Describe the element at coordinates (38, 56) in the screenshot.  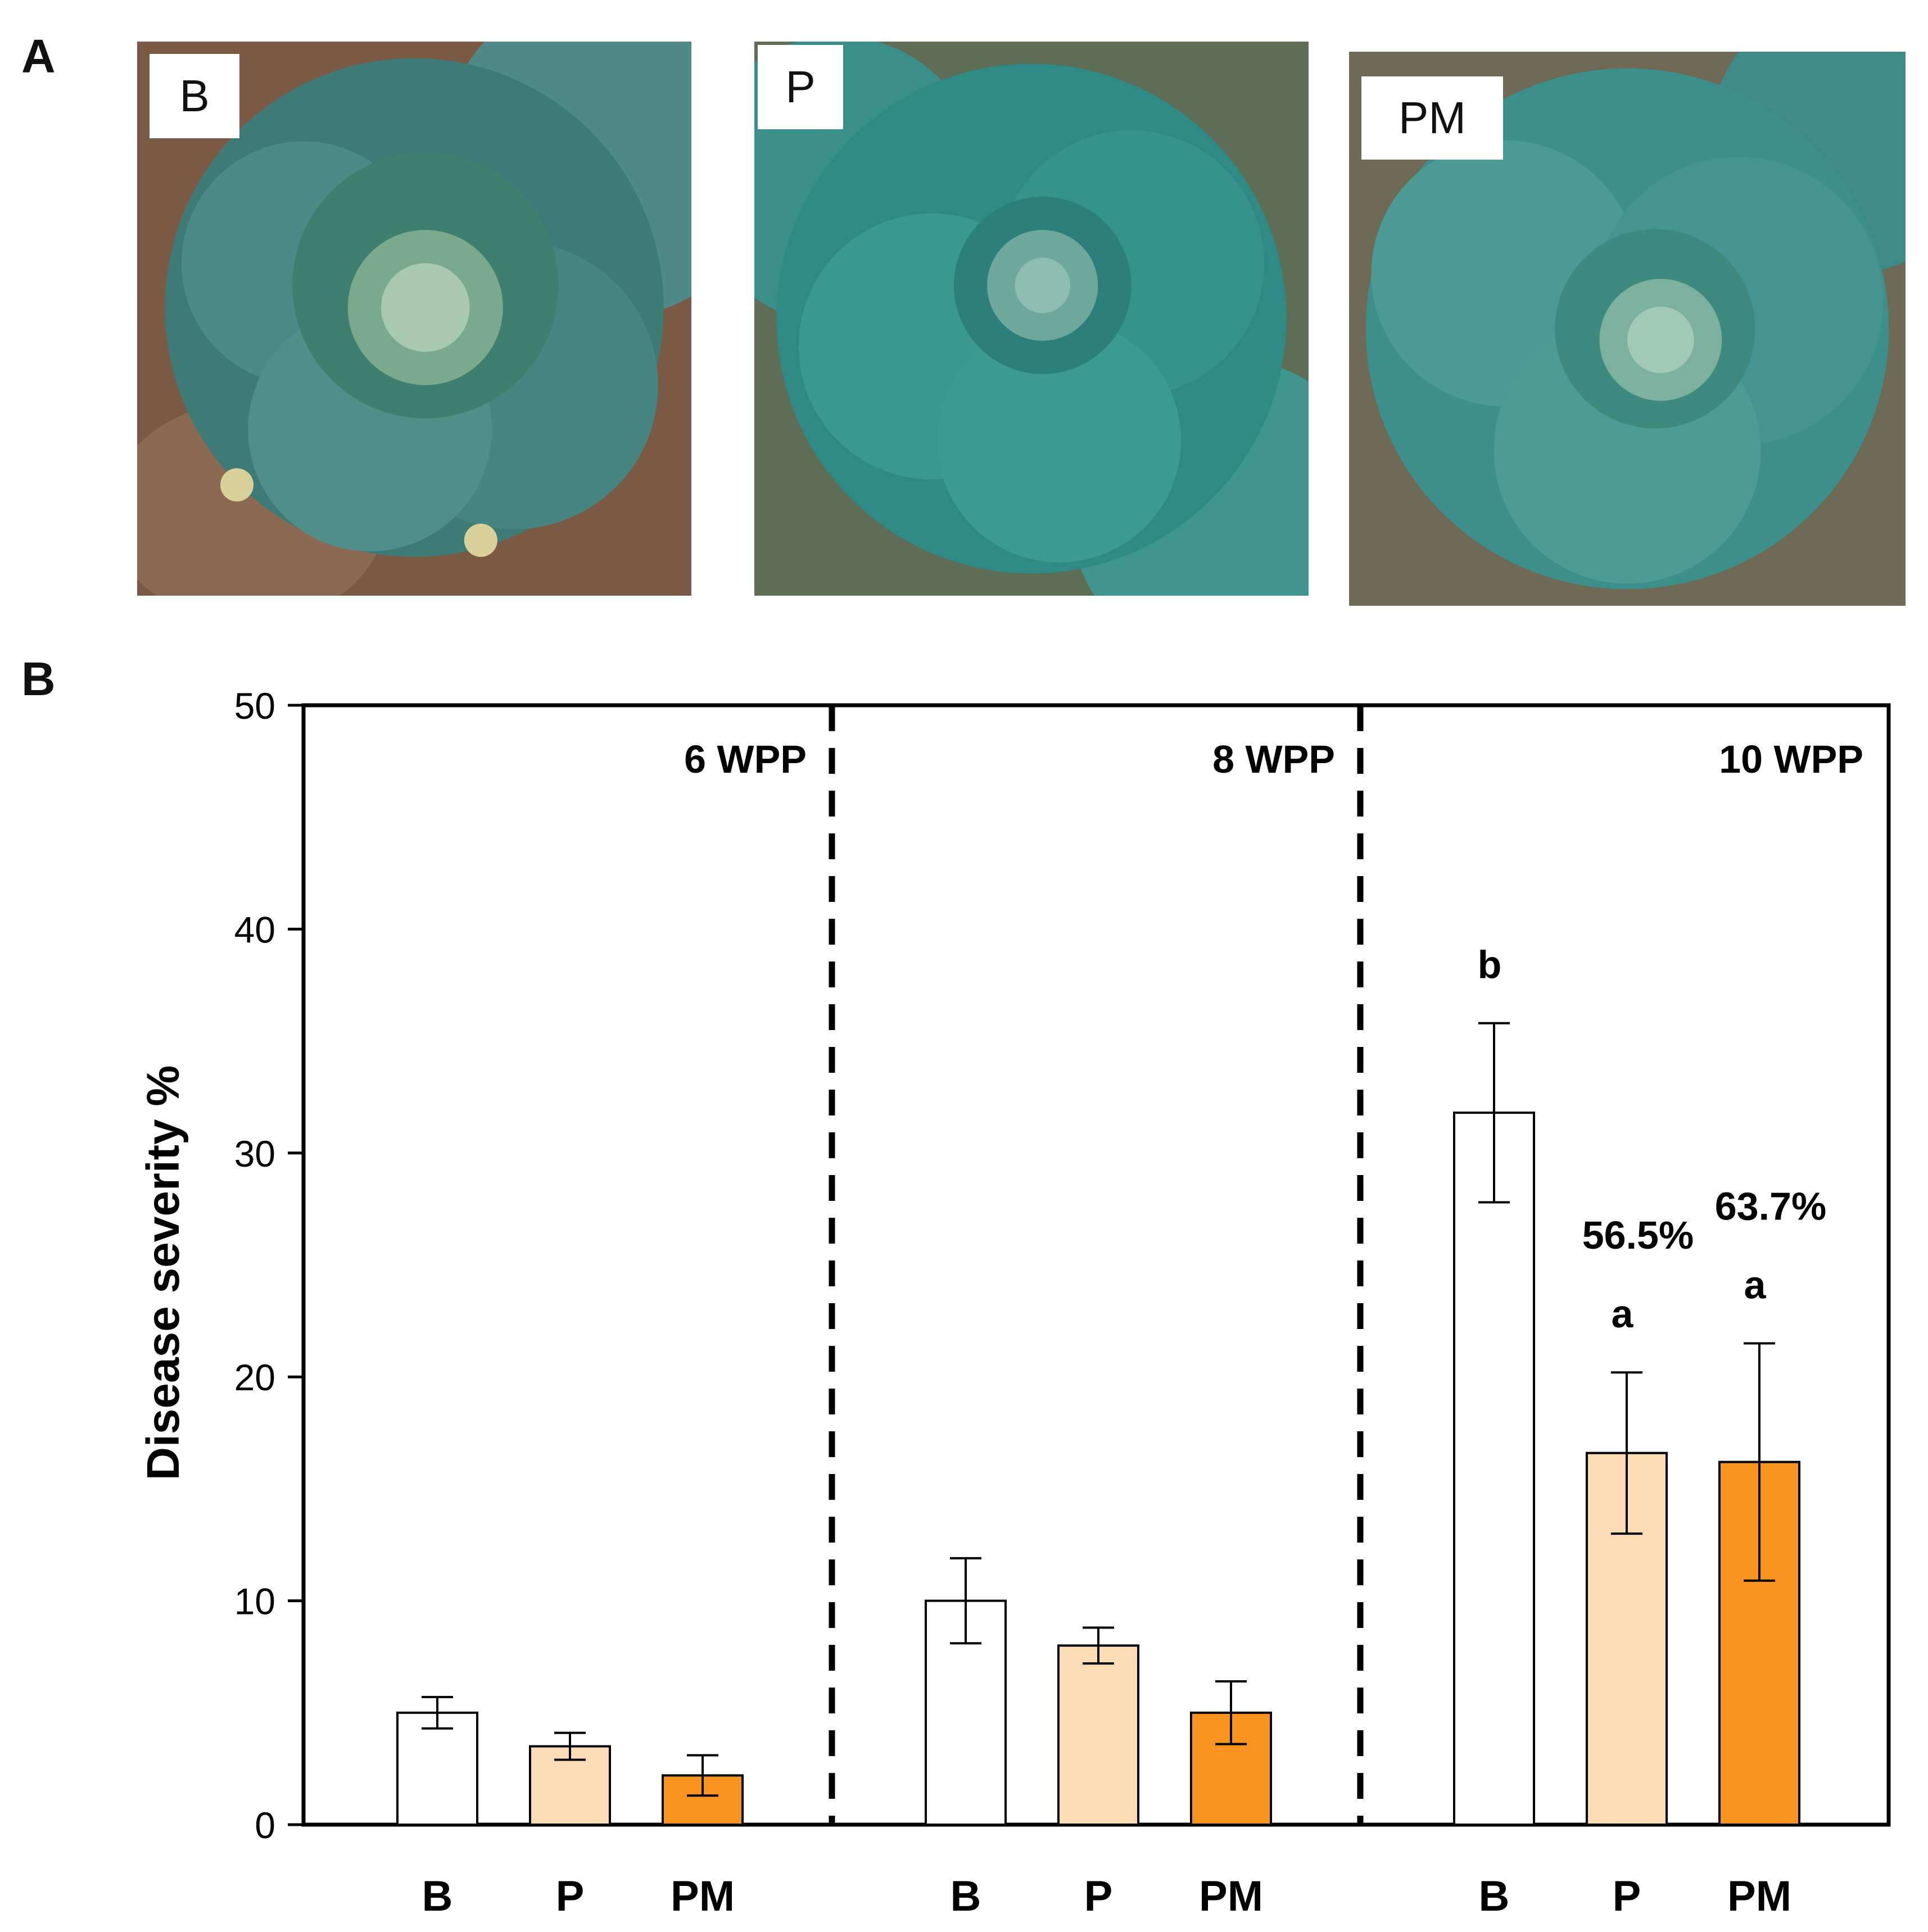
I see `panel-a-label: A` at that location.